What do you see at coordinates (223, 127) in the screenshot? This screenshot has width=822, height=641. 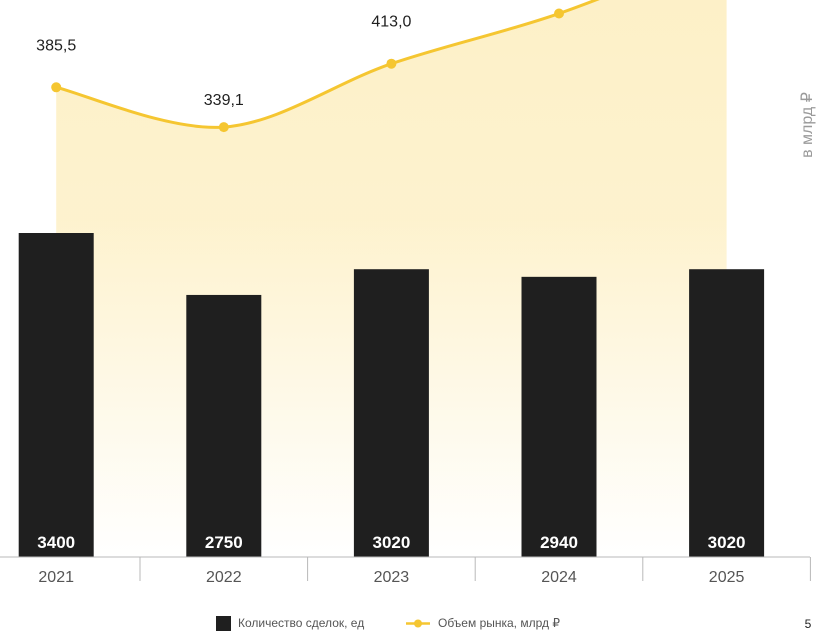 I see `line-point-2022` at bounding box center [223, 127].